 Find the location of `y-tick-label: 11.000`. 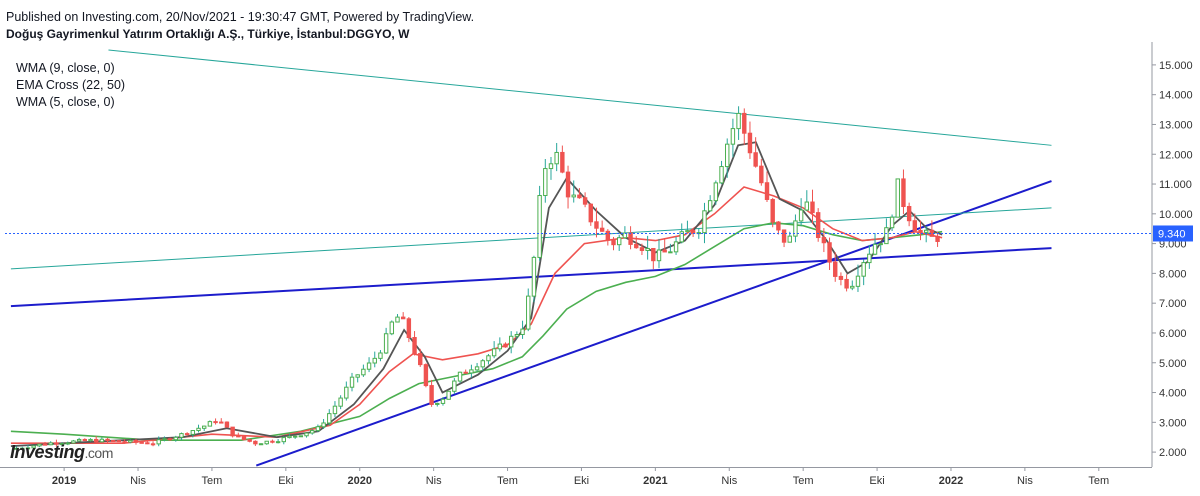

y-tick-label: 11.000 is located at coordinates (1175, 185).